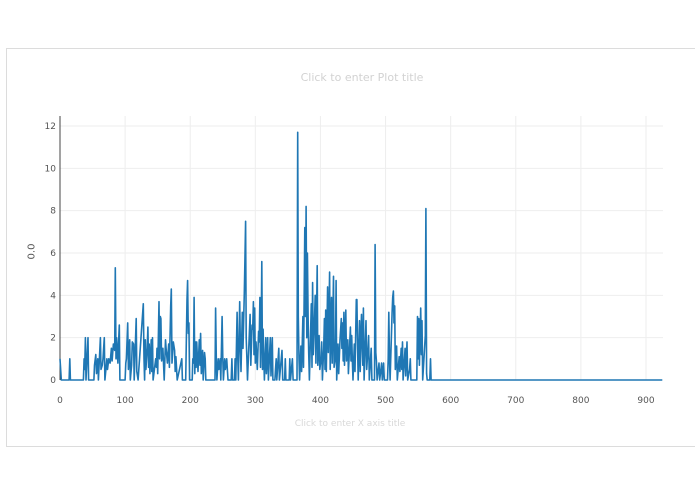 The image size is (695, 494). What do you see at coordinates (53, 296) in the screenshot?
I see `y-tick-label: 4` at bounding box center [53, 296].